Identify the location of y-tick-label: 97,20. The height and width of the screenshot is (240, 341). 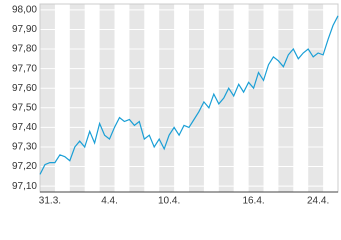
(24, 166).